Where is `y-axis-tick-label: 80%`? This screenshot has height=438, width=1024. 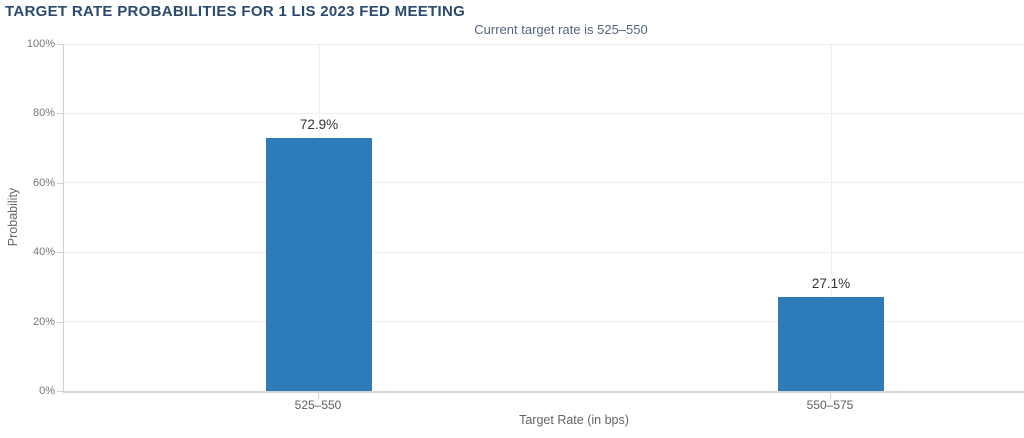
y-axis-tick-label: 80% is located at coordinates (43, 113).